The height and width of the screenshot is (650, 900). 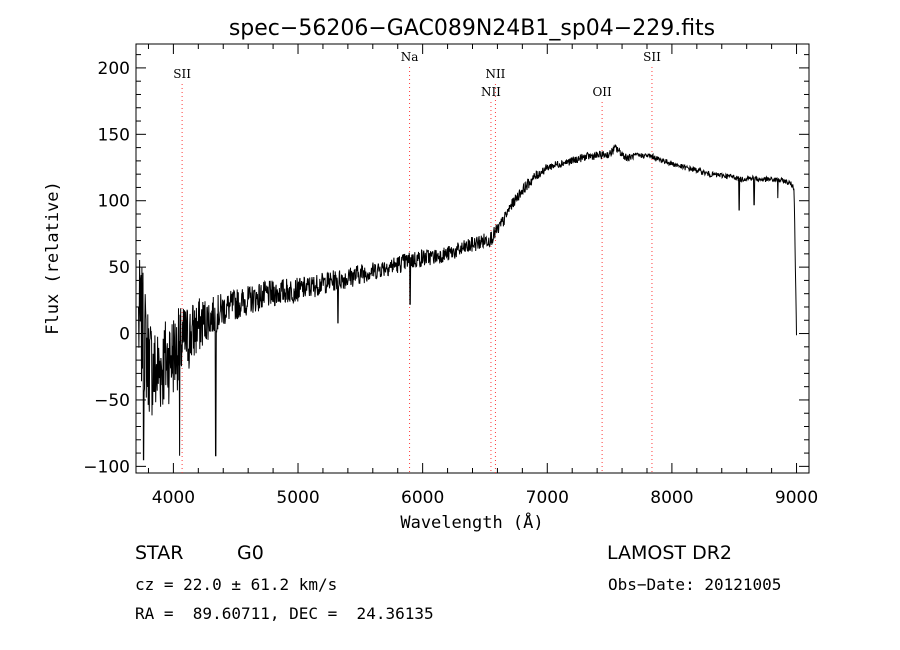 I want to click on y-tick-label: 150, so click(x=114, y=135).